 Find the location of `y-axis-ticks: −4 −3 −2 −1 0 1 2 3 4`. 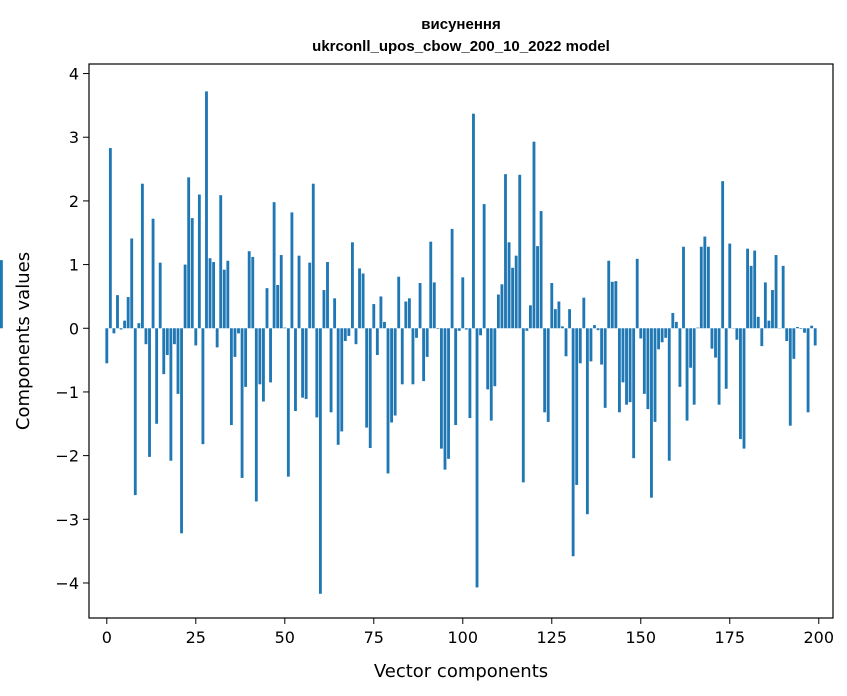

y-axis-ticks: −4 −3 −2 −1 0 1 2 3 4 is located at coordinates (72, 329).